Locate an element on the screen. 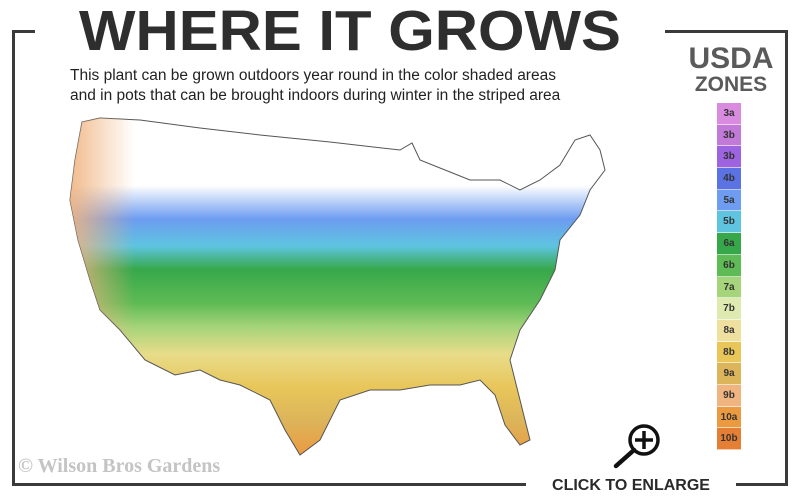 Image resolution: width=800 pixels, height=500 pixels. copyright-watermark: © Wilson Bros Gardens is located at coordinates (119, 466).